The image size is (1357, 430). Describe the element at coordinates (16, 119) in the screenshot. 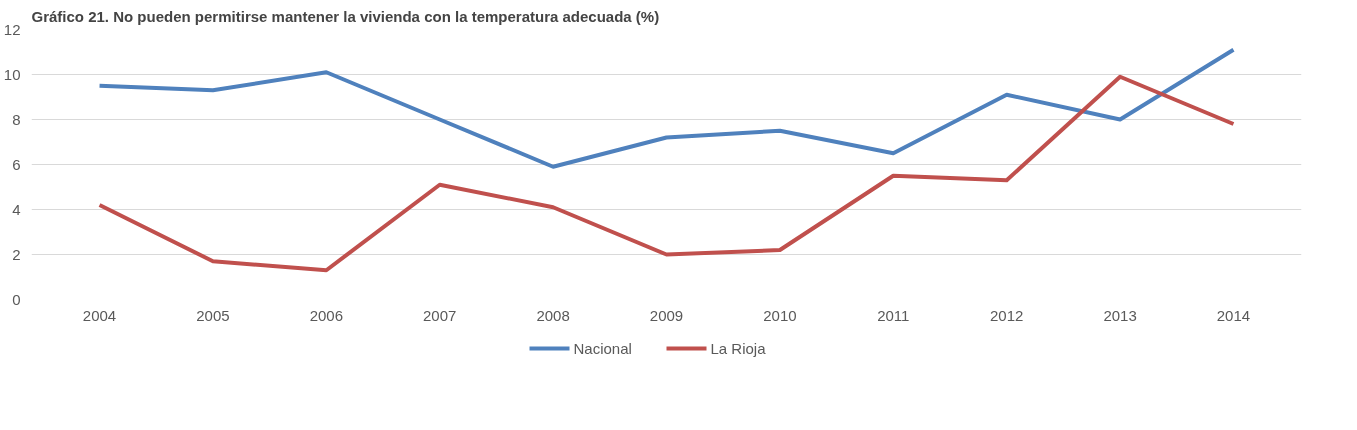

I see `y-tick-label: 8` at that location.